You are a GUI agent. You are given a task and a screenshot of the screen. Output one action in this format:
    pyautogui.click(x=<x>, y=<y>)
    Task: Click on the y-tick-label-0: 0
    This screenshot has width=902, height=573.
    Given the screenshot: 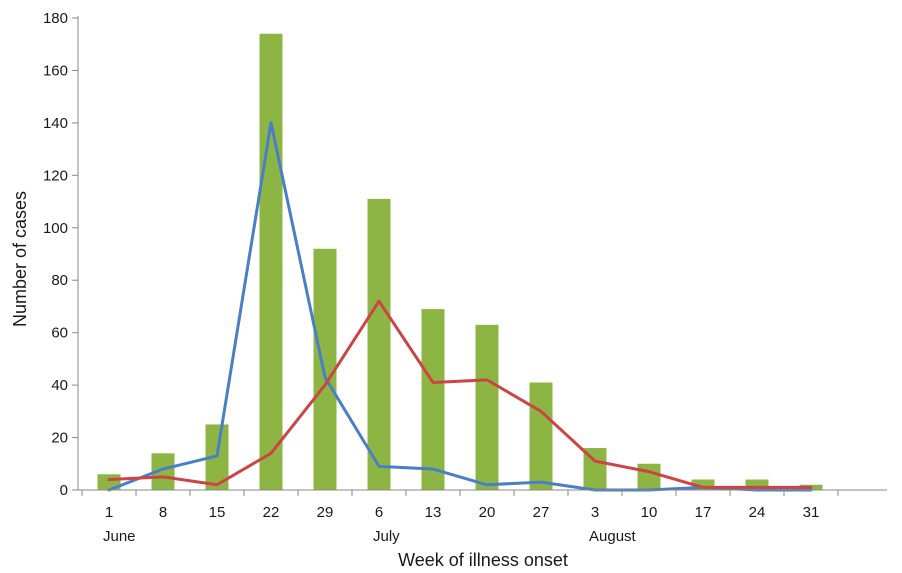 What is the action you would take?
    pyautogui.click(x=64, y=490)
    